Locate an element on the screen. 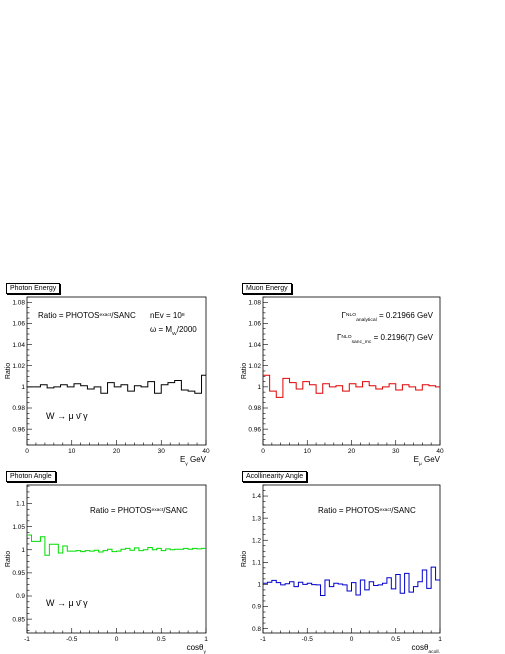  y-tick-label: 1.05 is located at coordinates (18, 527).